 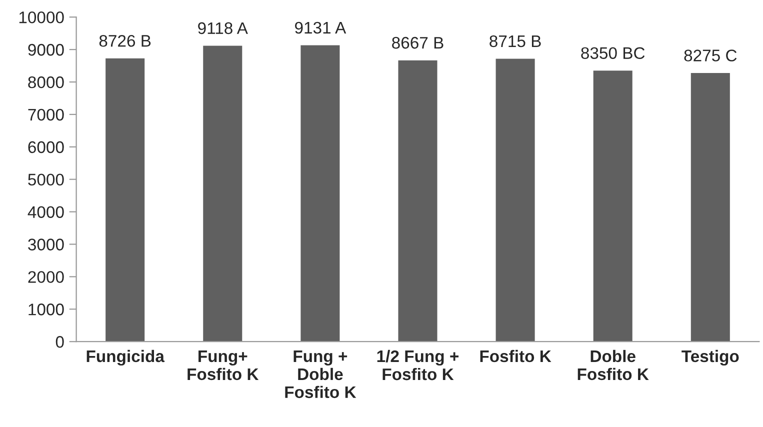 What do you see at coordinates (46, 147) in the screenshot?
I see `y-tick-label: 6000` at bounding box center [46, 147].